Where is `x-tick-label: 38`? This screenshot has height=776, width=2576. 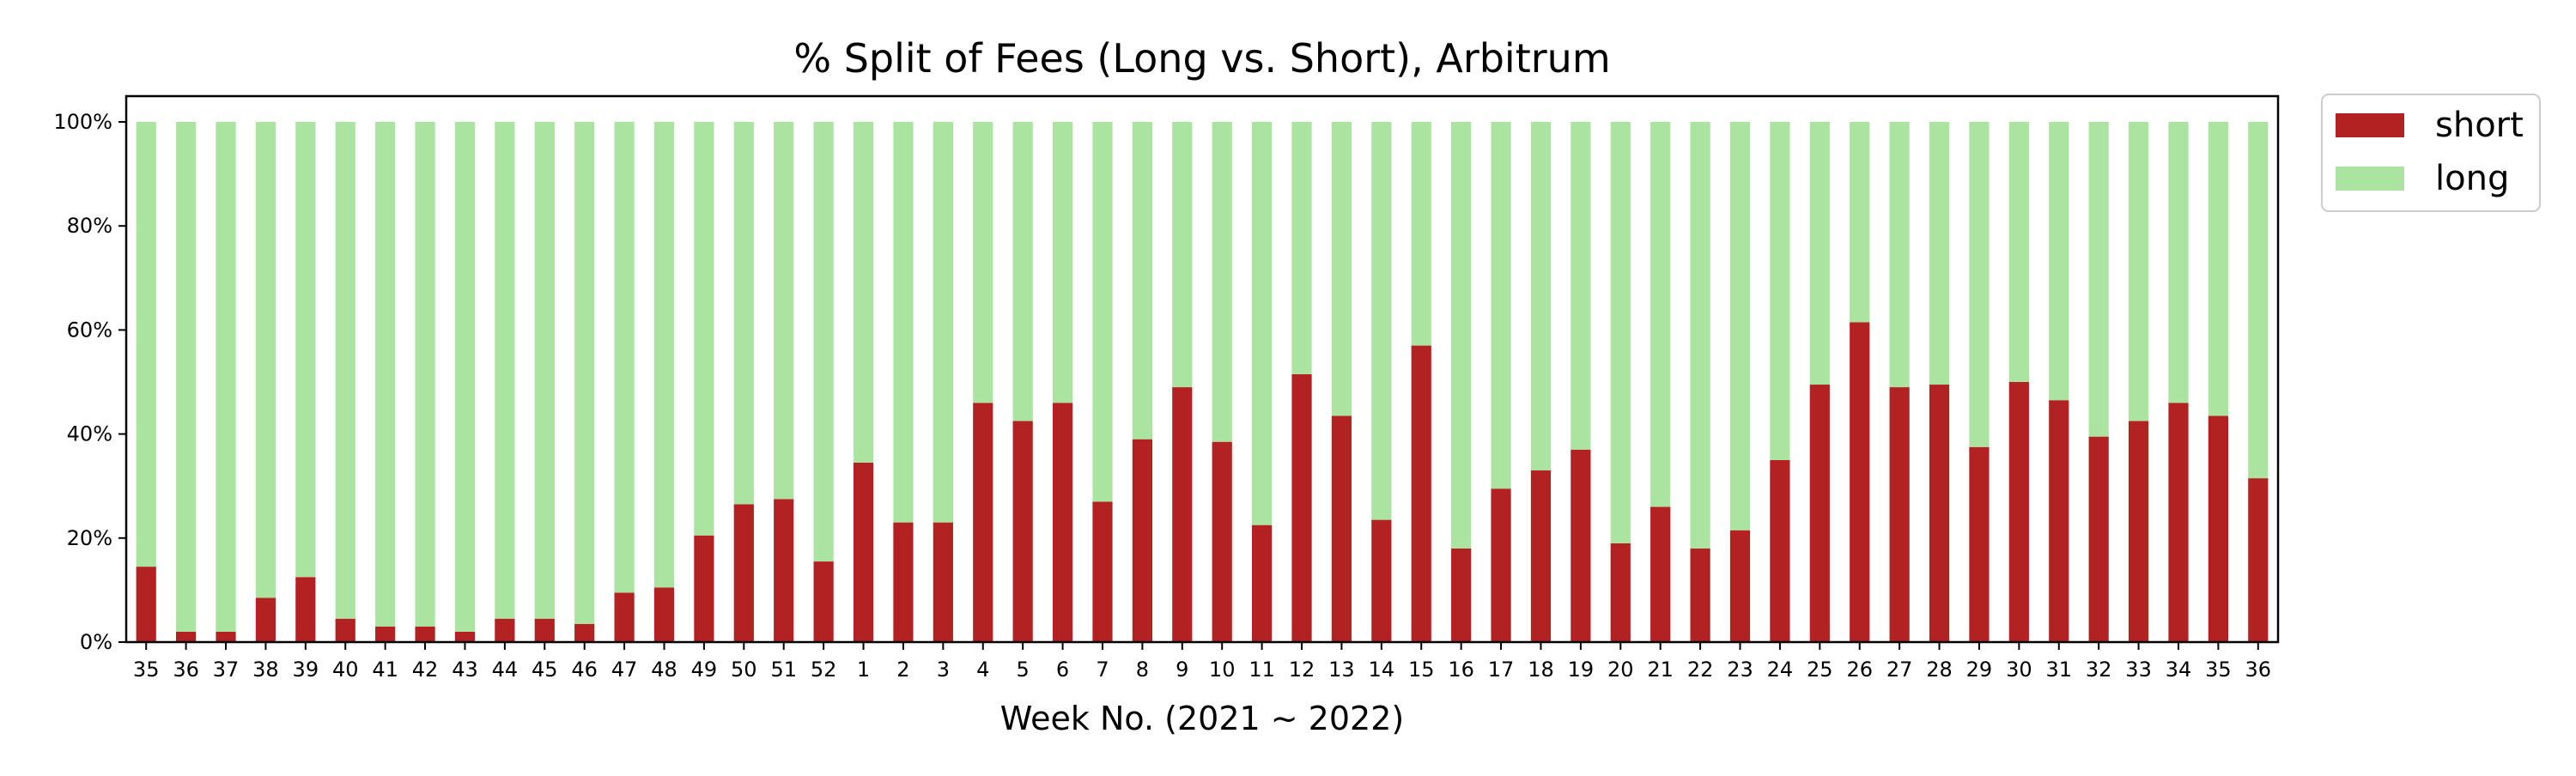
x-tick-label: 38 is located at coordinates (265, 670).